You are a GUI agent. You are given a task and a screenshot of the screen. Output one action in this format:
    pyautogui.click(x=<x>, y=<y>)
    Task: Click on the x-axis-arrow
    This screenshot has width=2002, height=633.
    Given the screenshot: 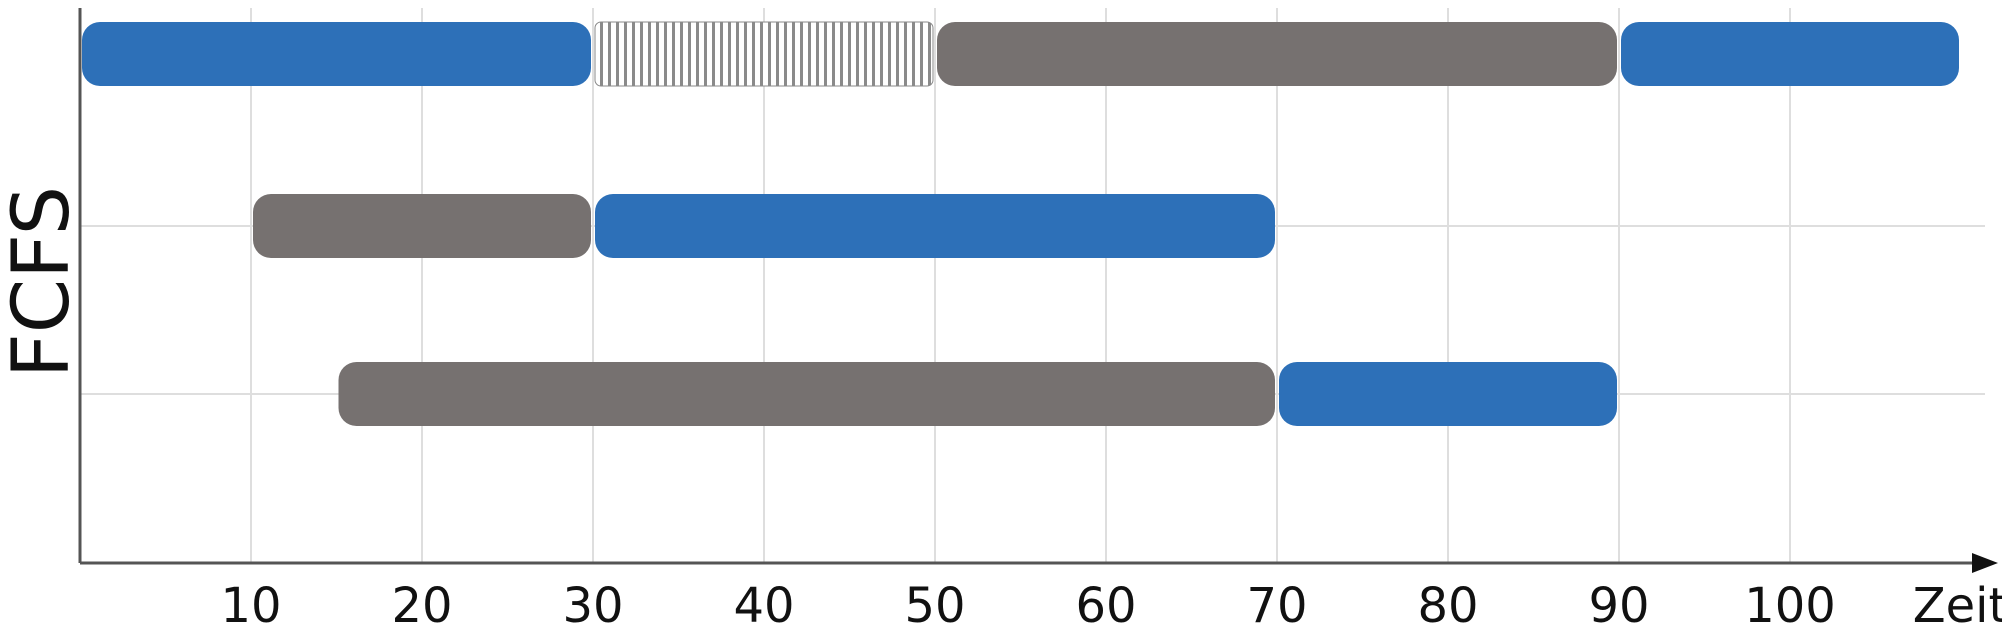 What is the action you would take?
    pyautogui.click(x=1985, y=563)
    